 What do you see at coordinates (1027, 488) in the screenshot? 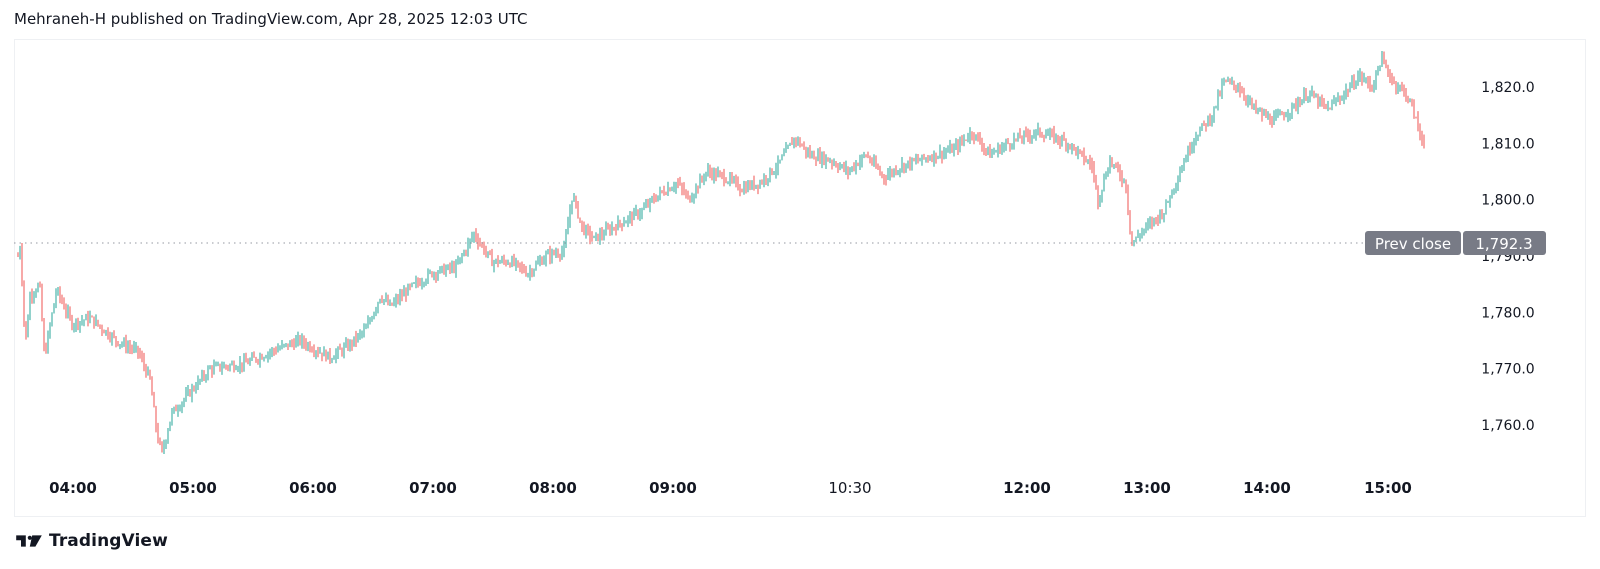
I see `x-tick-label: 12:00` at bounding box center [1027, 488].